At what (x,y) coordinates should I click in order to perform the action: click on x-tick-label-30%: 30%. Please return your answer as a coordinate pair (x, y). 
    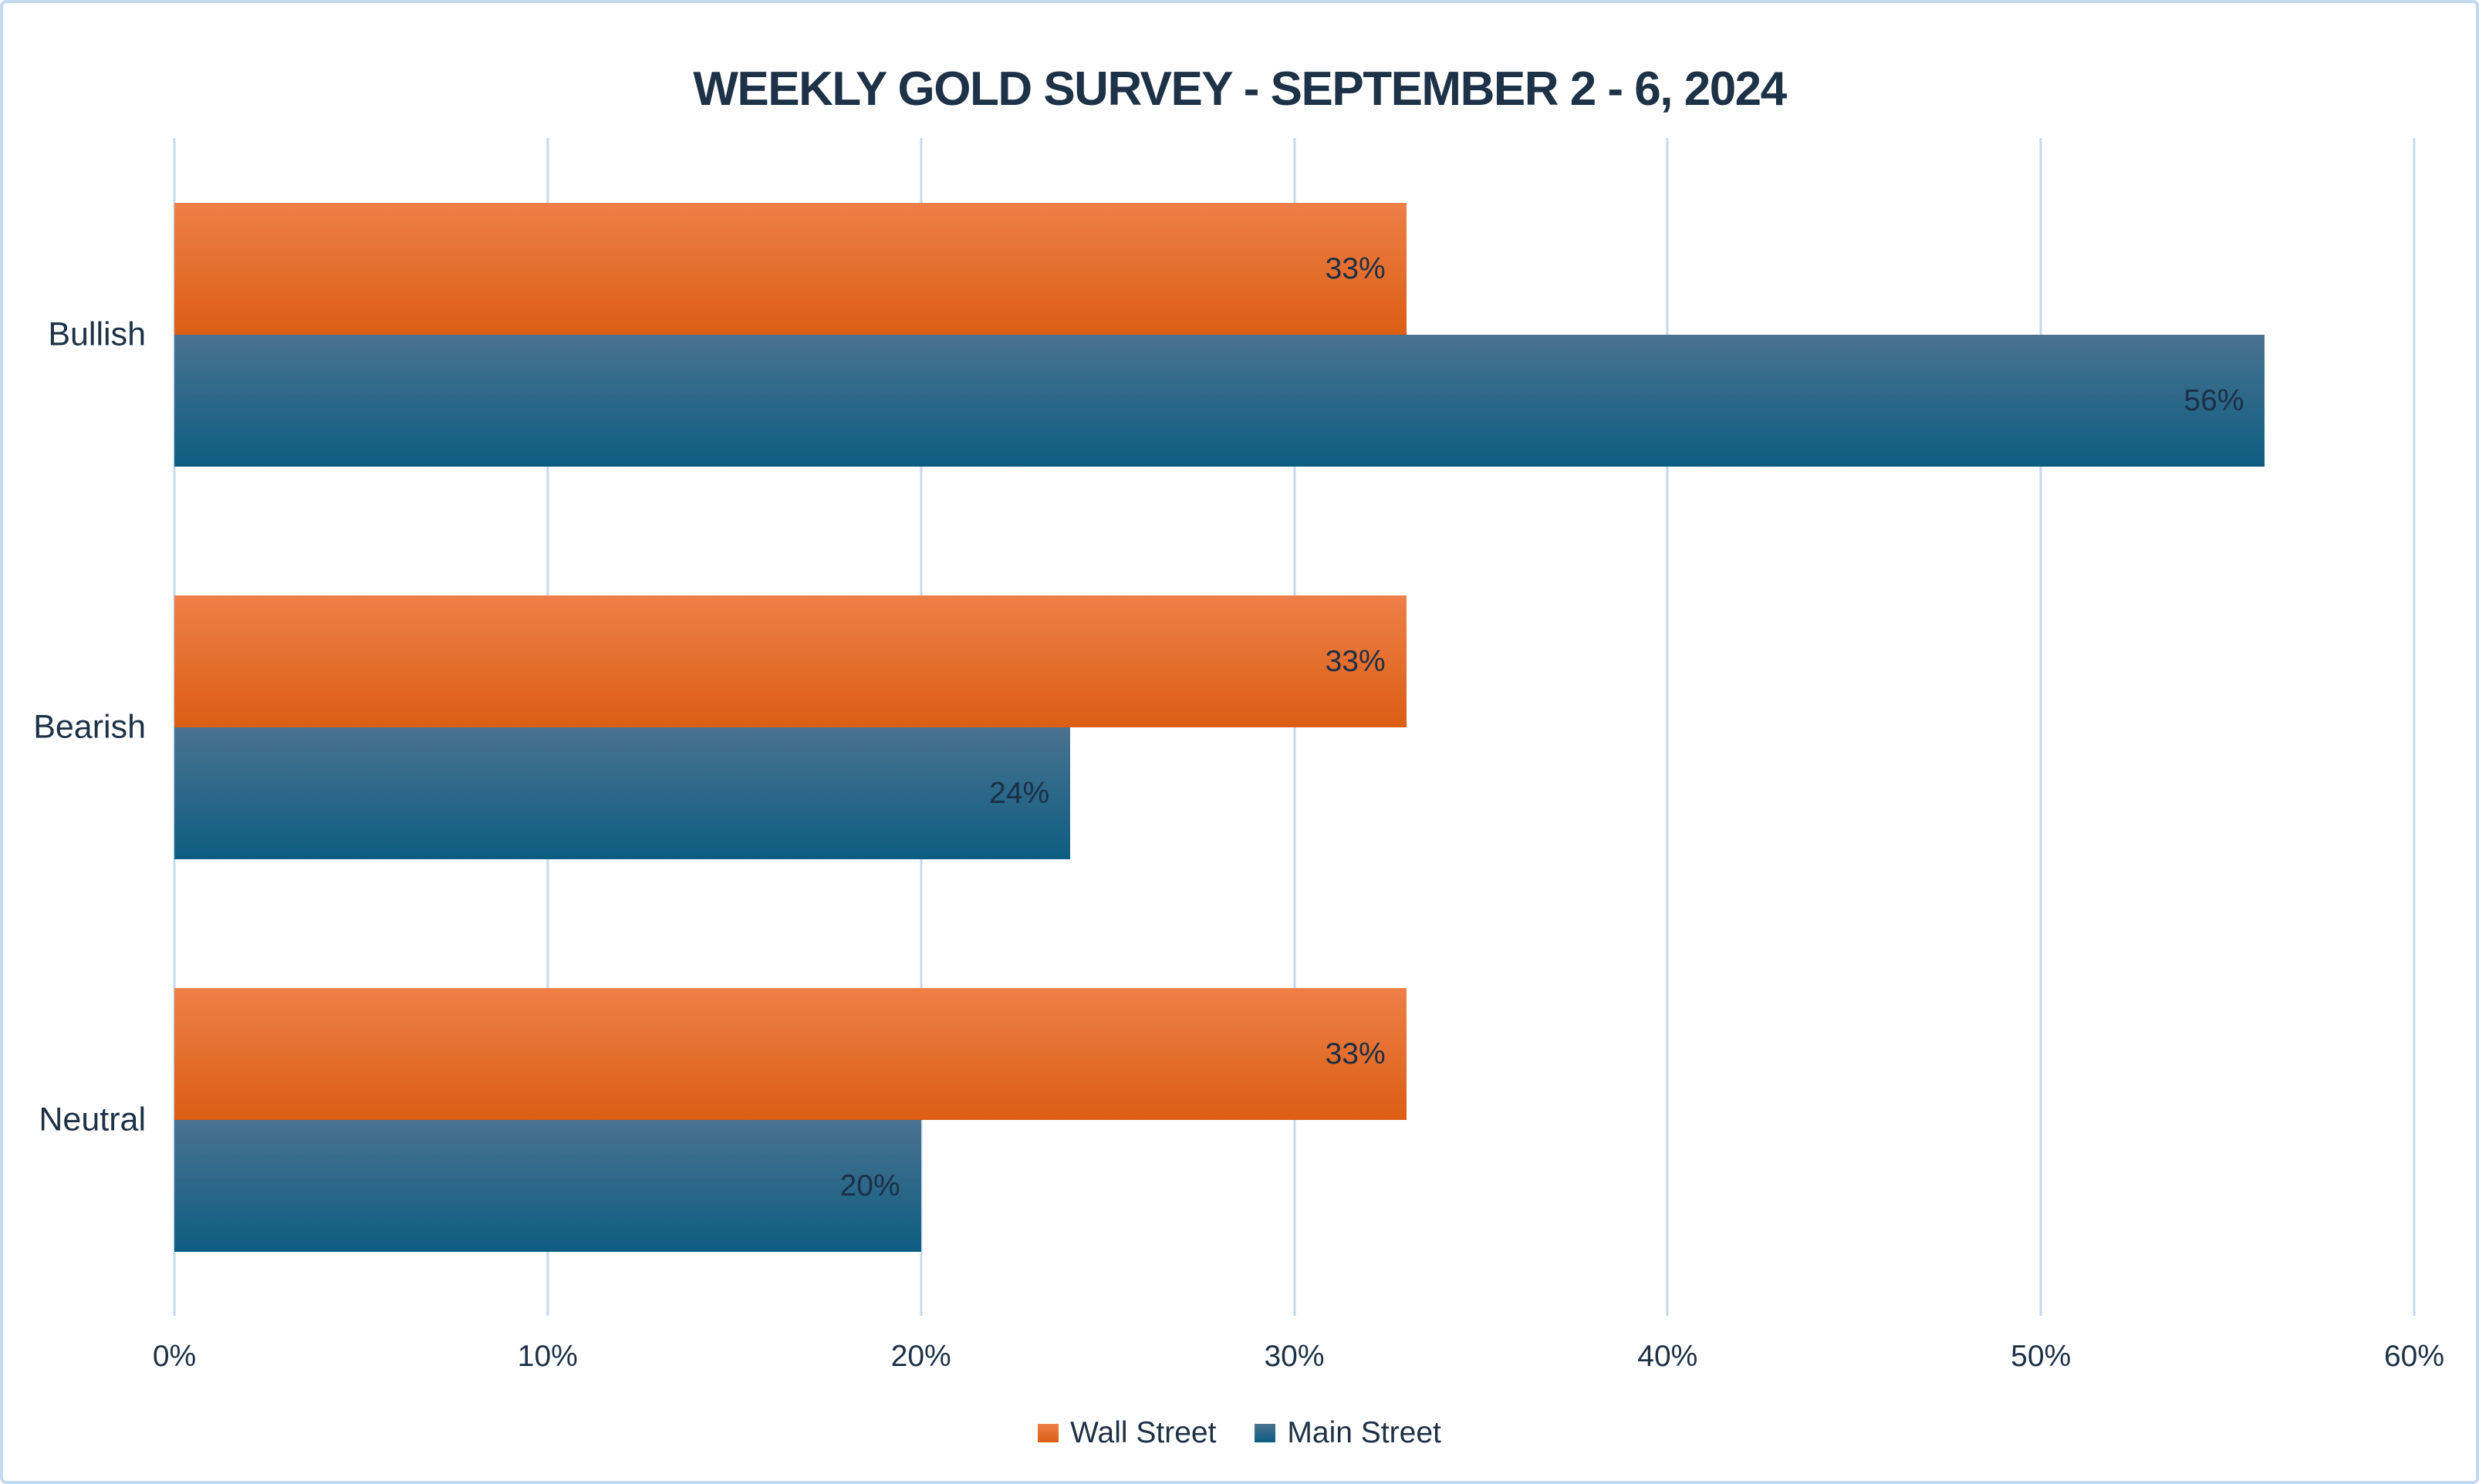
    Looking at the image, I should click on (1294, 1356).